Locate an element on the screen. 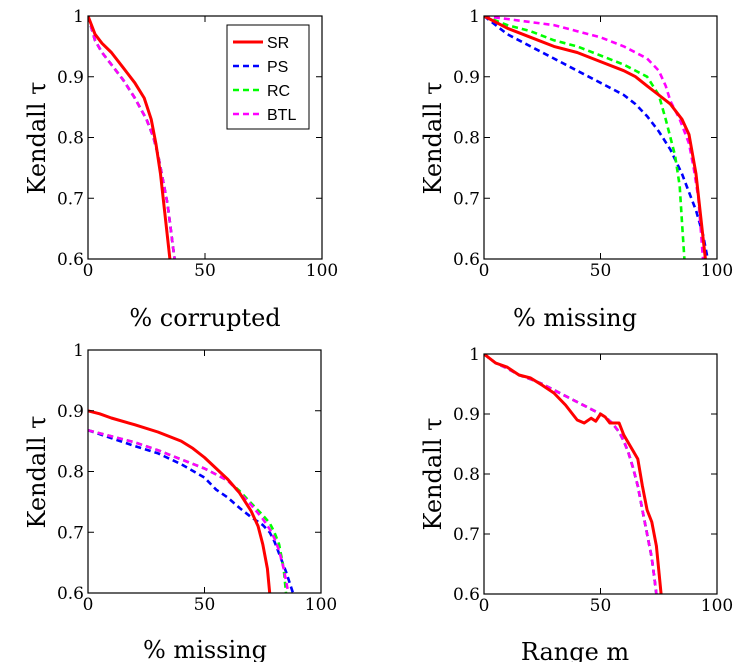 The height and width of the screenshot is (667, 740). legend-entry-rc: RC is located at coordinates (278, 91).